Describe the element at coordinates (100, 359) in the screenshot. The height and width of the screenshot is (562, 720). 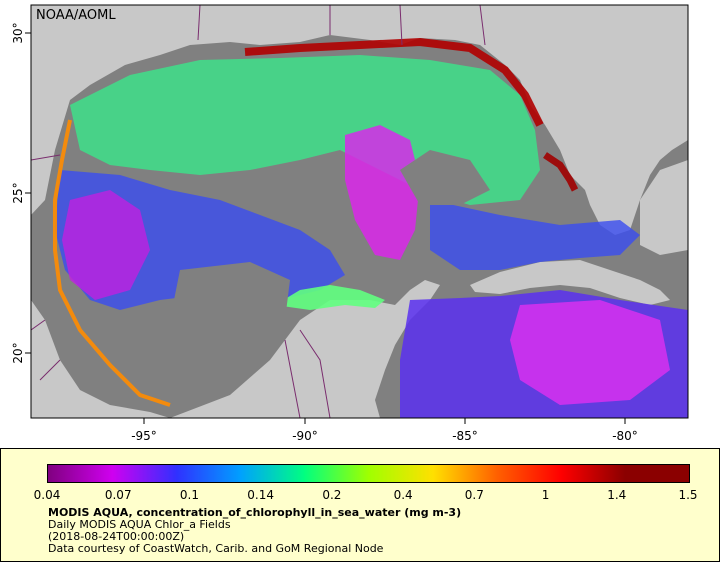
I see `mexico-land` at that location.